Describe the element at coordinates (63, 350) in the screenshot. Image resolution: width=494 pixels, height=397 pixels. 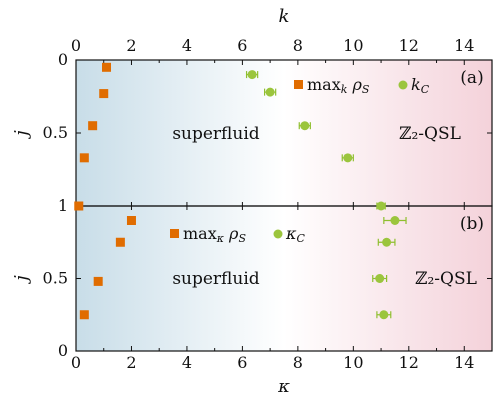
I see `y-tick-label-b: 0` at that location.